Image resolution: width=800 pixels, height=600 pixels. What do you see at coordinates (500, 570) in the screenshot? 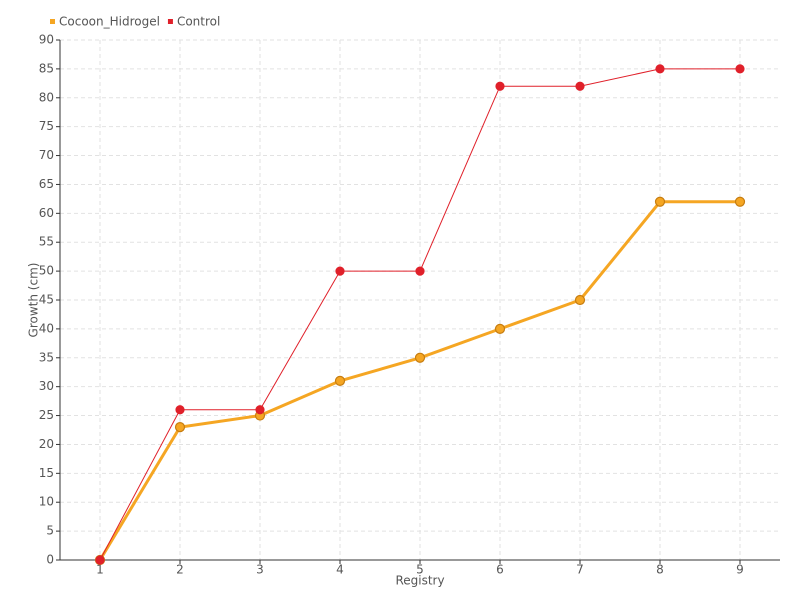
I see `x-tick-label: 6` at bounding box center [500, 570].